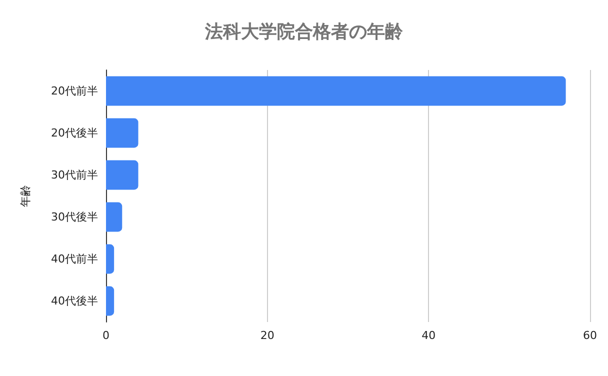 The height and width of the screenshot is (376, 608). I want to click on y-tick-label: 20代後半, so click(74, 133).